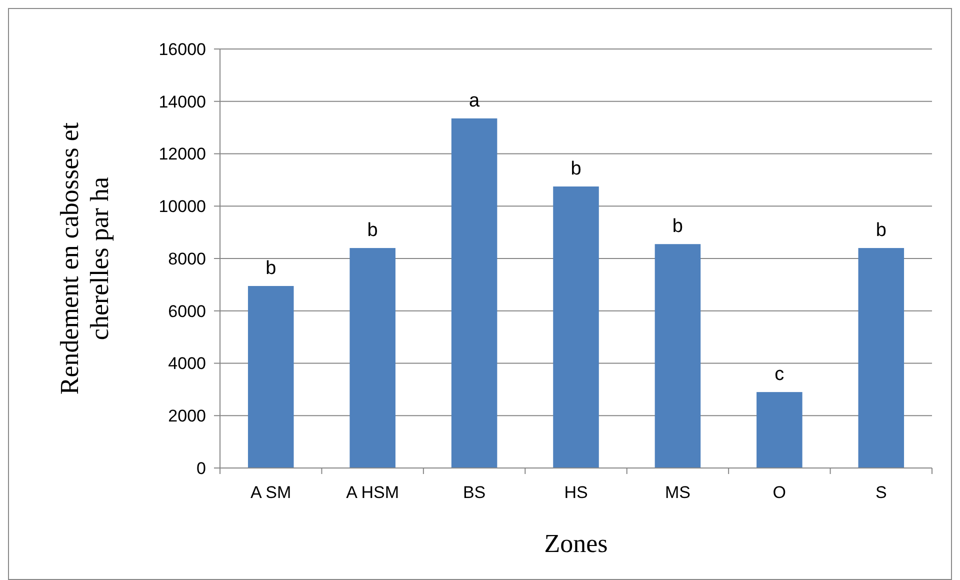 Image resolution: width=960 pixels, height=580 pixels. I want to click on x-tick-label: HS, so click(576, 492).